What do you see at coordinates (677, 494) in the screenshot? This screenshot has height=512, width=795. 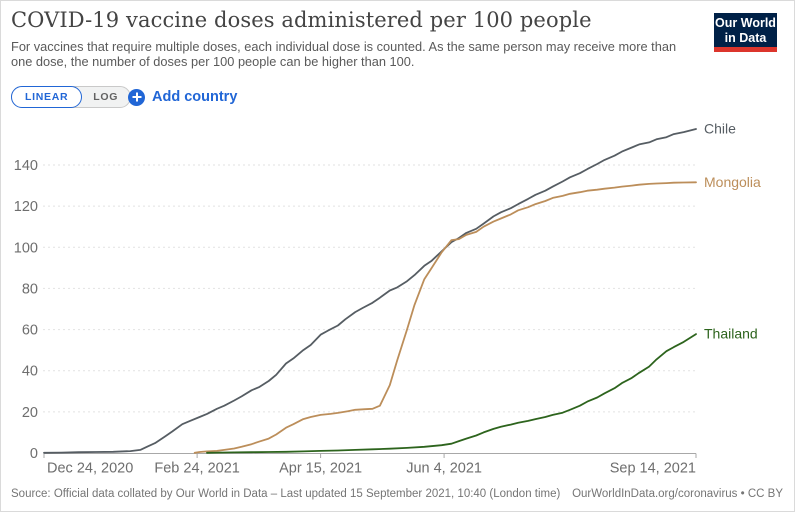 I see `attribution-note: OurWorldInData.org/coronavirus • CC BY` at bounding box center [677, 494].